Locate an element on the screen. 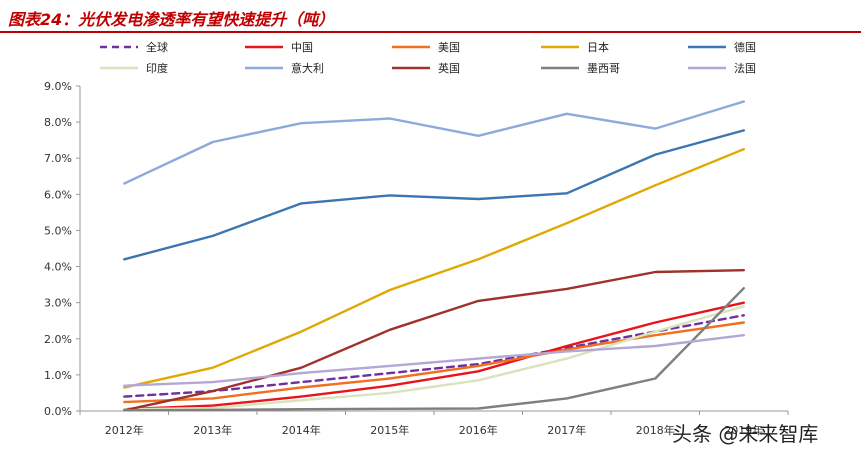 Image resolution: width=861 pixels, height=455 pixels. y-tick-label: 6.0% is located at coordinates (58, 194).